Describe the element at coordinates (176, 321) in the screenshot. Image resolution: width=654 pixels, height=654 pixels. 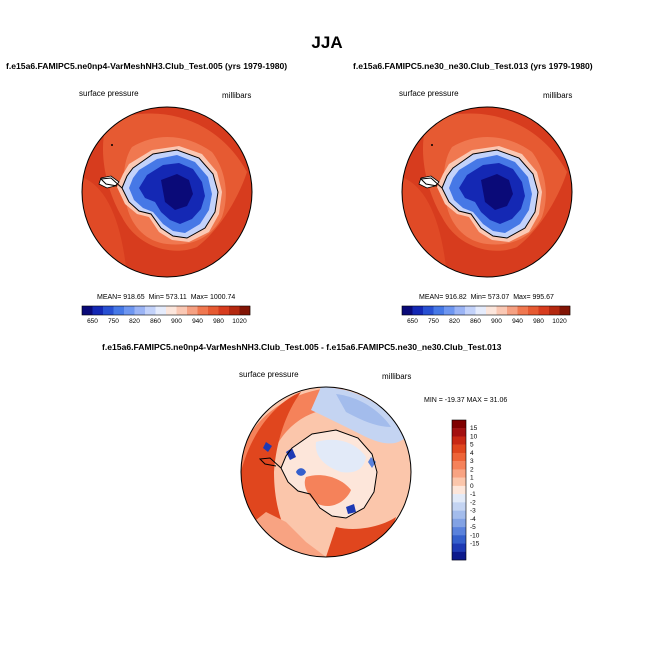
I see `panel1-colorbar-tick-label: 900` at that location.